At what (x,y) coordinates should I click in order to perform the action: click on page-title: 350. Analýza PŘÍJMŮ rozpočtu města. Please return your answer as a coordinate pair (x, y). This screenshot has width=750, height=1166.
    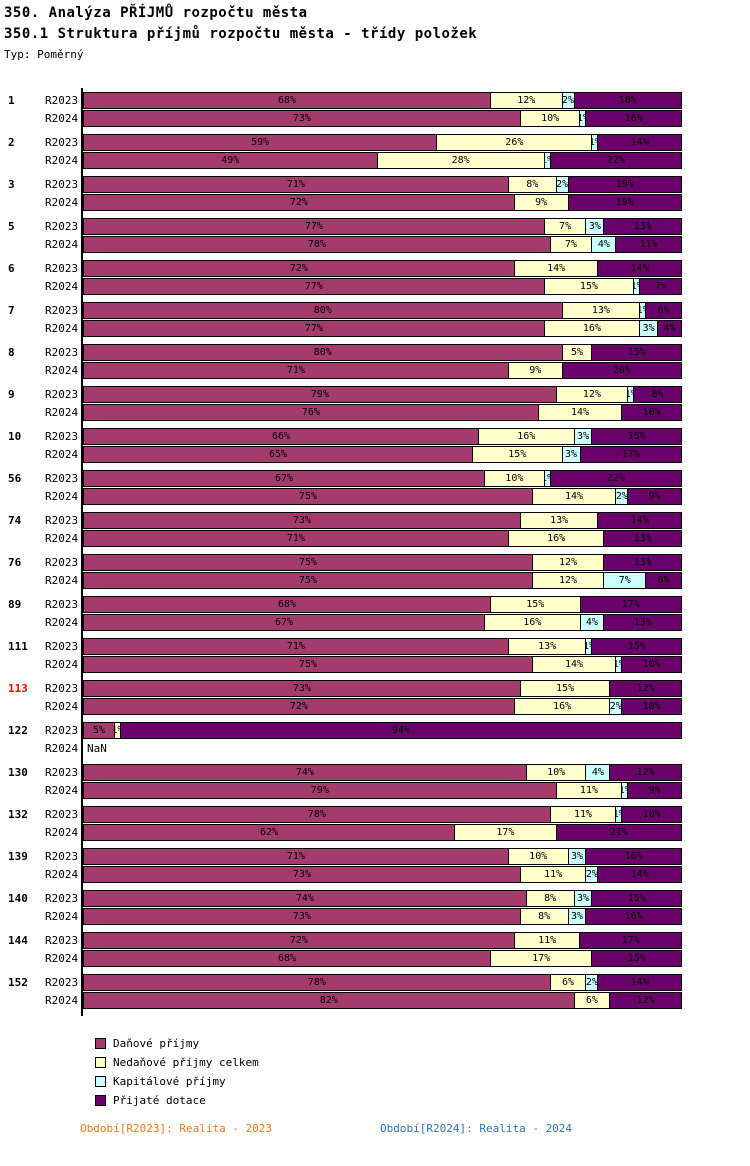
    Looking at the image, I should click on (156, 13).